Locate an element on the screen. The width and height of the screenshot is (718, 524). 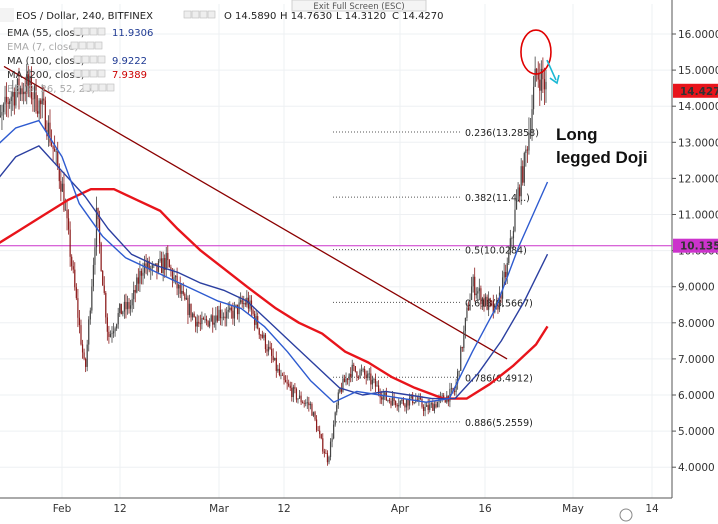
x-tick-label: 16 is located at coordinates (485, 509).